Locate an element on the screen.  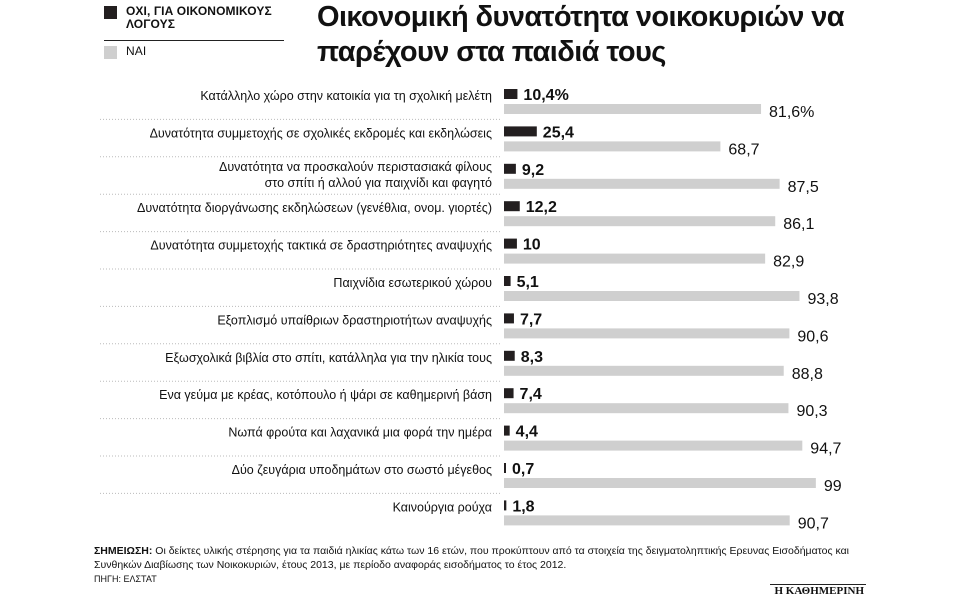
bar-no-label: 9,2 is located at coordinates (533, 170).